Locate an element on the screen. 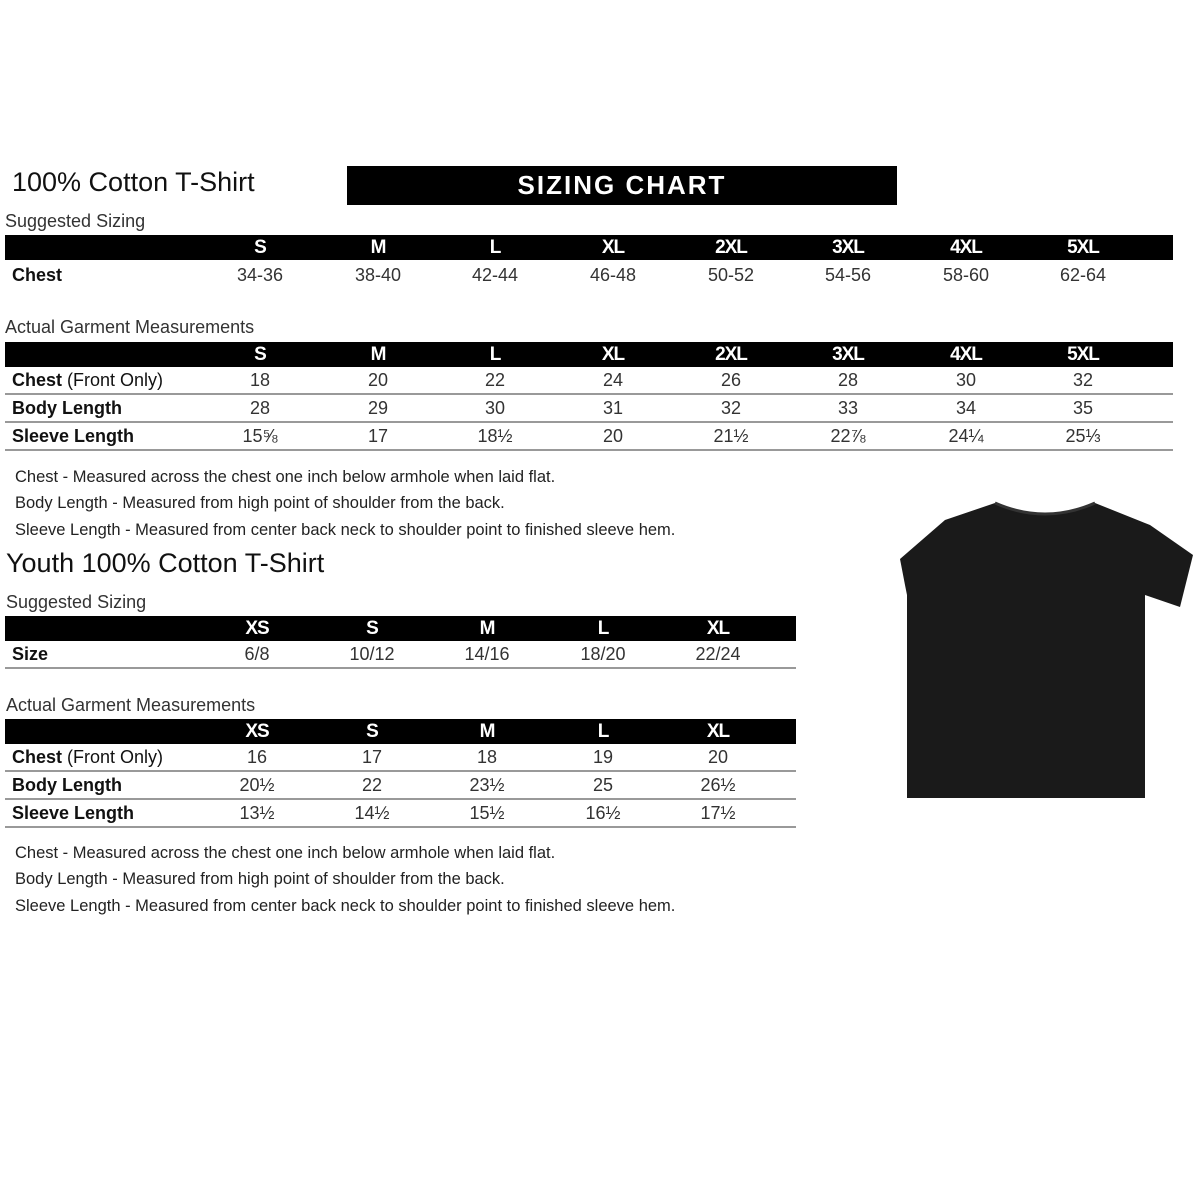 The width and height of the screenshot is (1200, 1200). row-label: Size is located at coordinates (30, 654).